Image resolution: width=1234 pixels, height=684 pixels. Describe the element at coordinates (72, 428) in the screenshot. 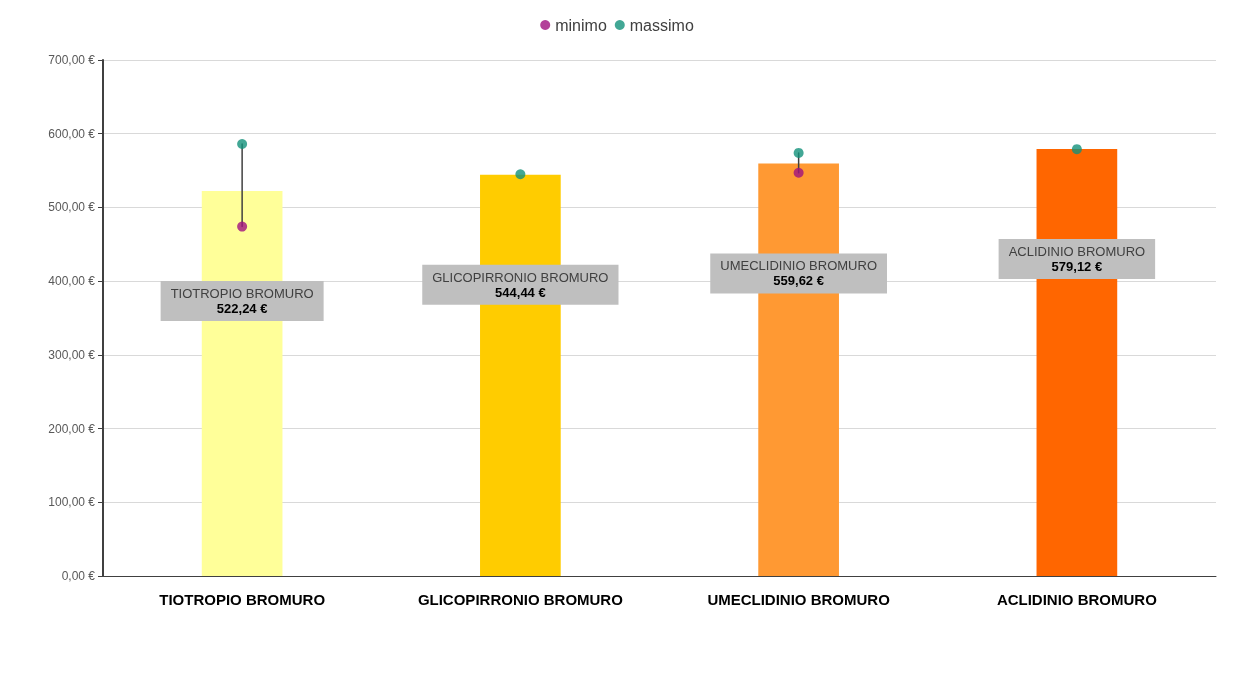

I see `y-tick-label: 200,00 €` at that location.